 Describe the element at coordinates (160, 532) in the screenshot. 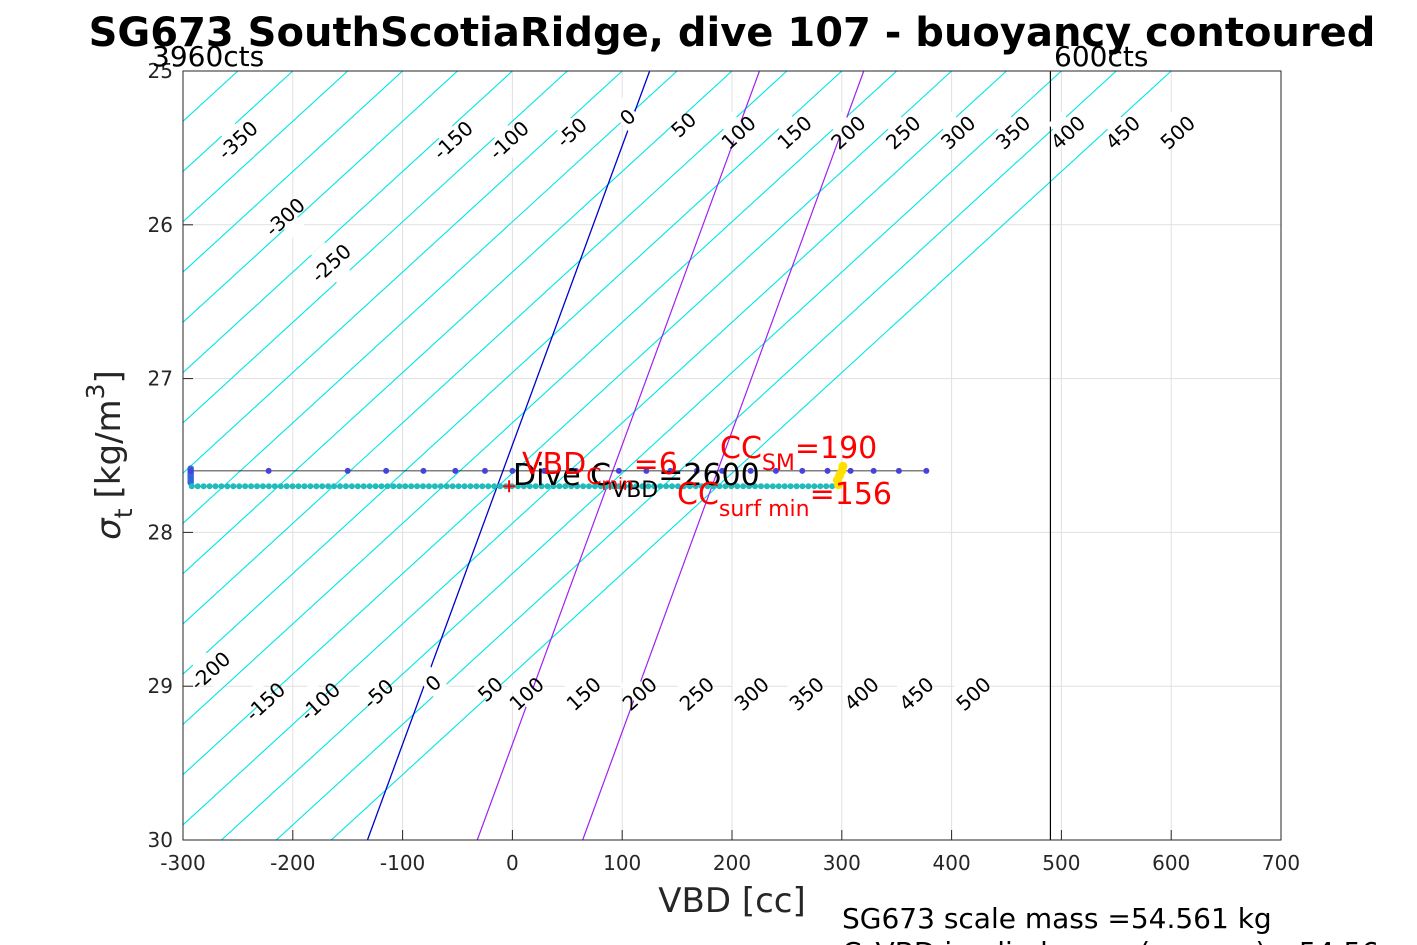

I see `y-tick-label: 28` at that location.